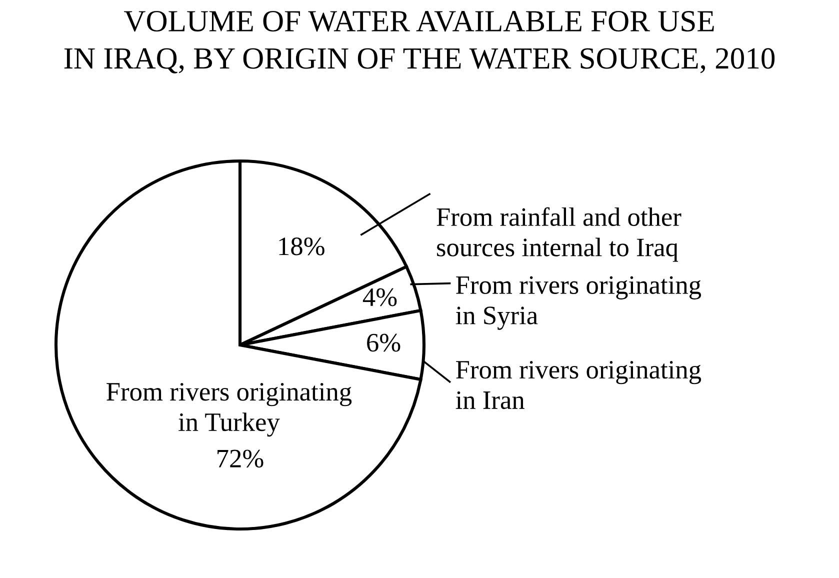  Describe the element at coordinates (559, 234) in the screenshot. I see `slice-label: From rainfall and other sources internal to Iraq` at that location.